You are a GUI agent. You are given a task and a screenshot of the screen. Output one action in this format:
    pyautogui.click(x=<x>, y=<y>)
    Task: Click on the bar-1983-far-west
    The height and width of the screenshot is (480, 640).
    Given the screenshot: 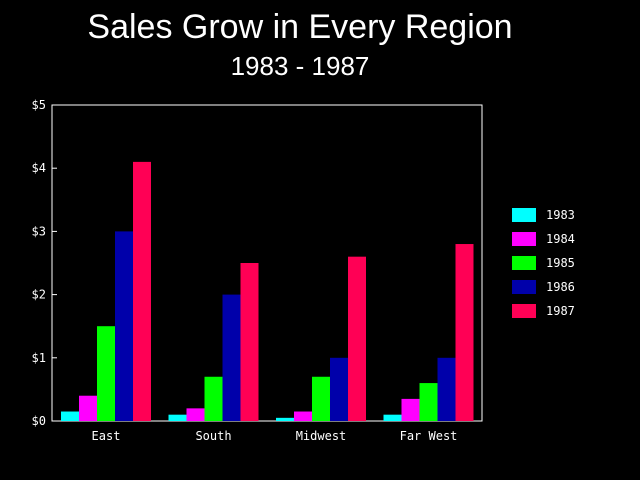 What is the action you would take?
    pyautogui.click(x=392, y=417)
    